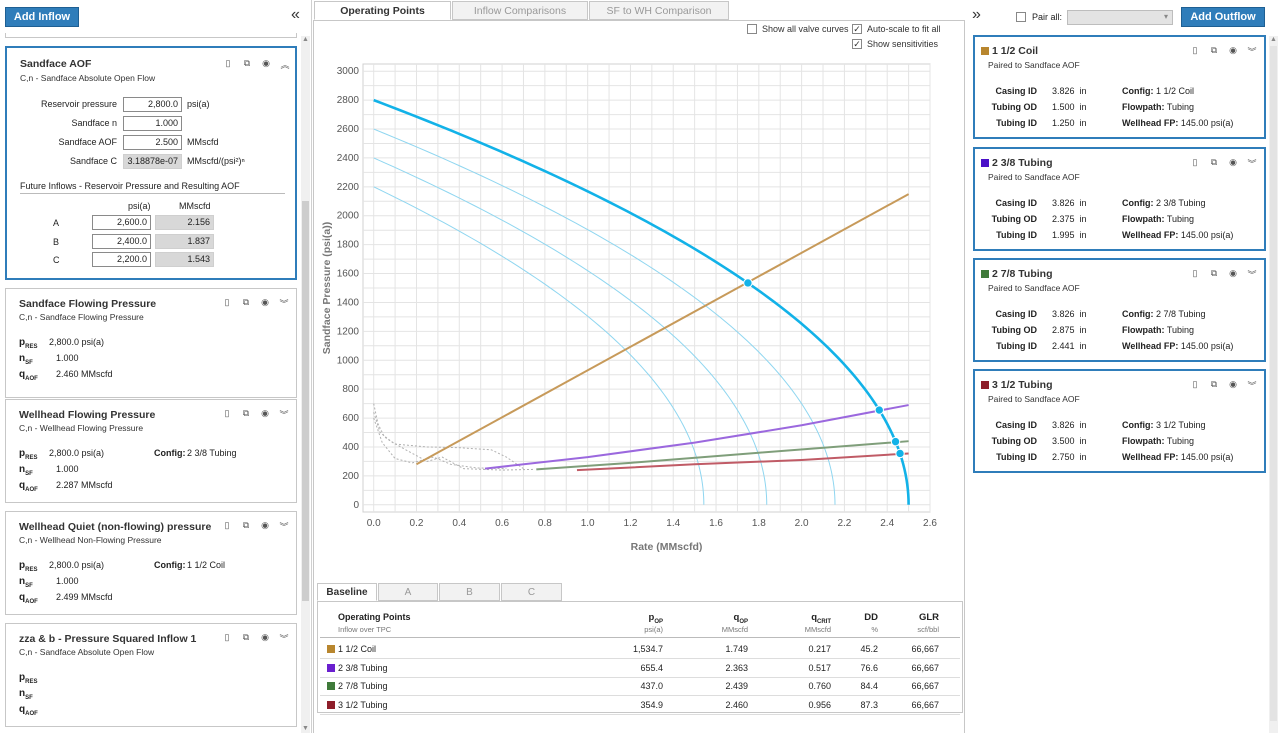 This screenshot has height=733, width=1280. Describe the element at coordinates (696, 437) in the screenshot. I see `tpc-curve` at that location.